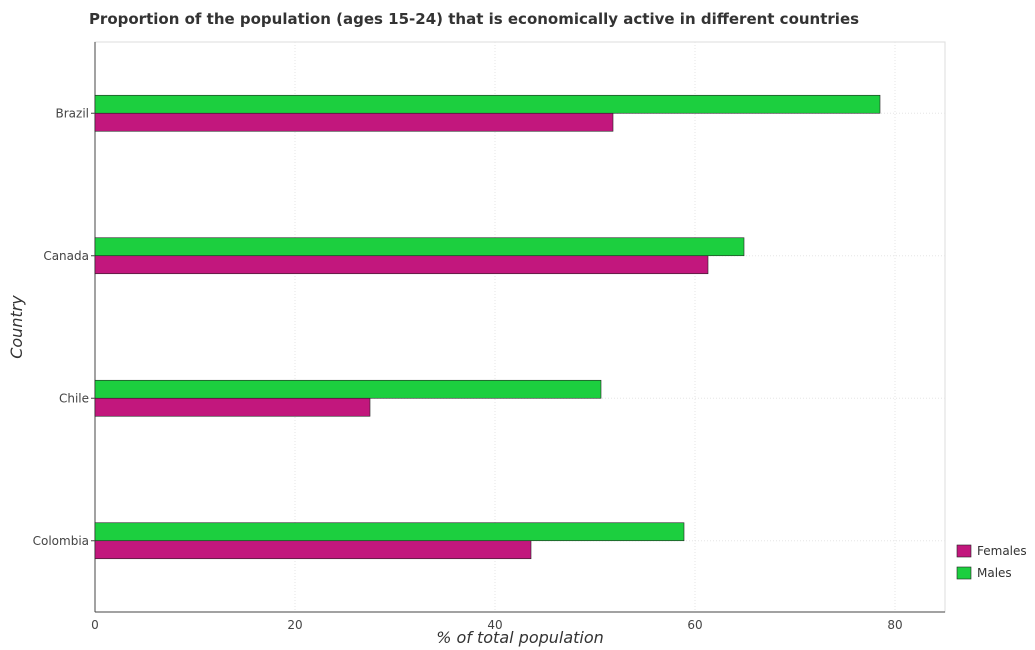 Image resolution: width=1035 pixels, height=650 pixels. I want to click on legend-swatch-females, so click(964, 551).